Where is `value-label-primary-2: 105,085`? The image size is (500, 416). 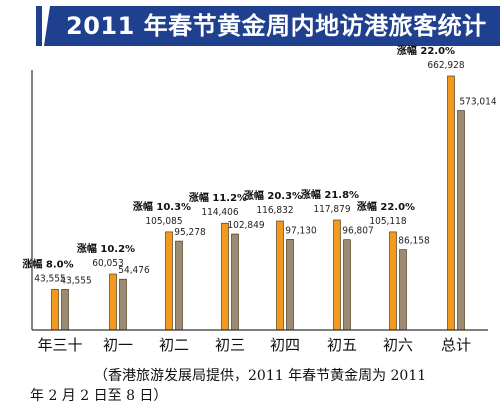
value-label-primary-2: 105,085 is located at coordinates (163, 221).